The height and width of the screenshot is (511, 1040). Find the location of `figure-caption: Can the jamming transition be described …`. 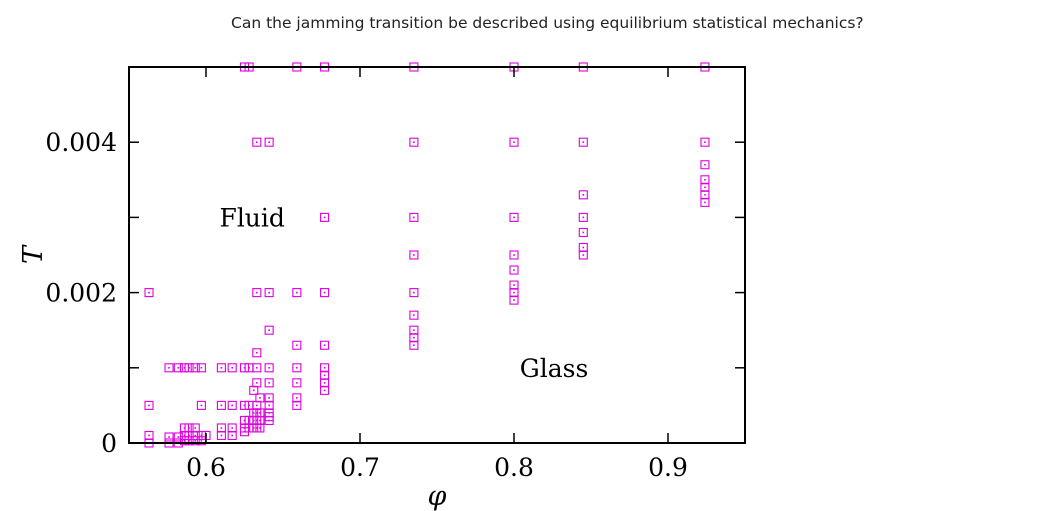

figure-caption: Can the jamming transition be described … is located at coordinates (547, 23).